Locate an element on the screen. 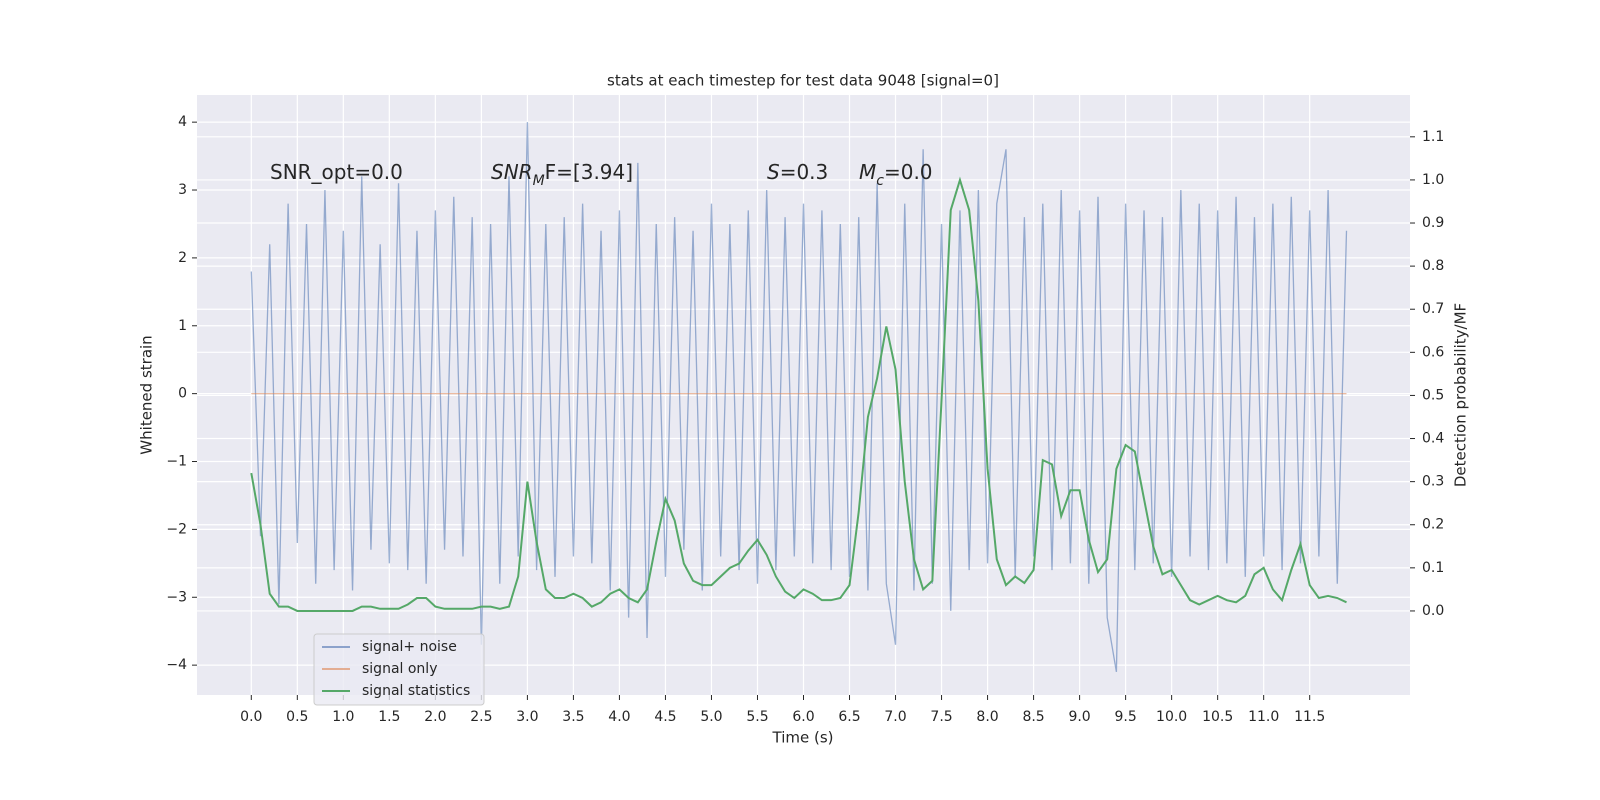  legend-label: signal only is located at coordinates (399, 669).